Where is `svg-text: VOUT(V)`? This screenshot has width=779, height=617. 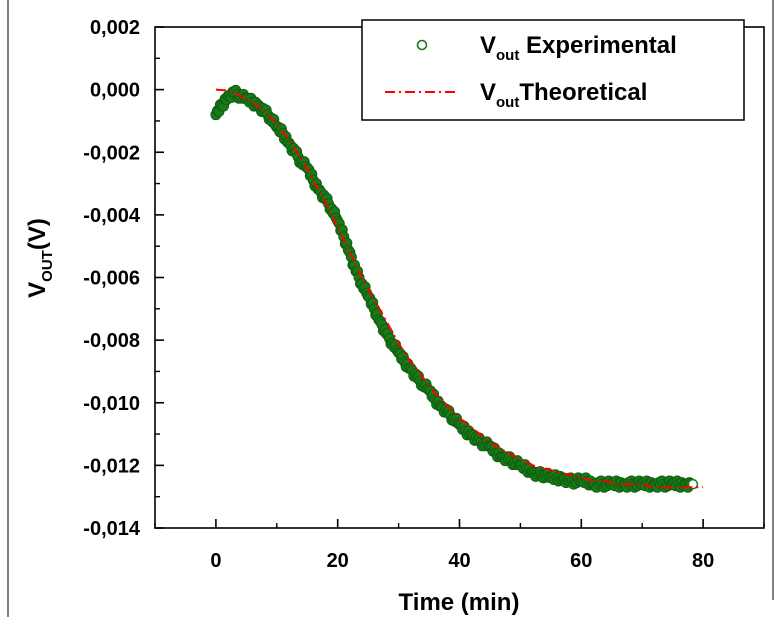 svg-text: VOUT(V) is located at coordinates (40, 258).